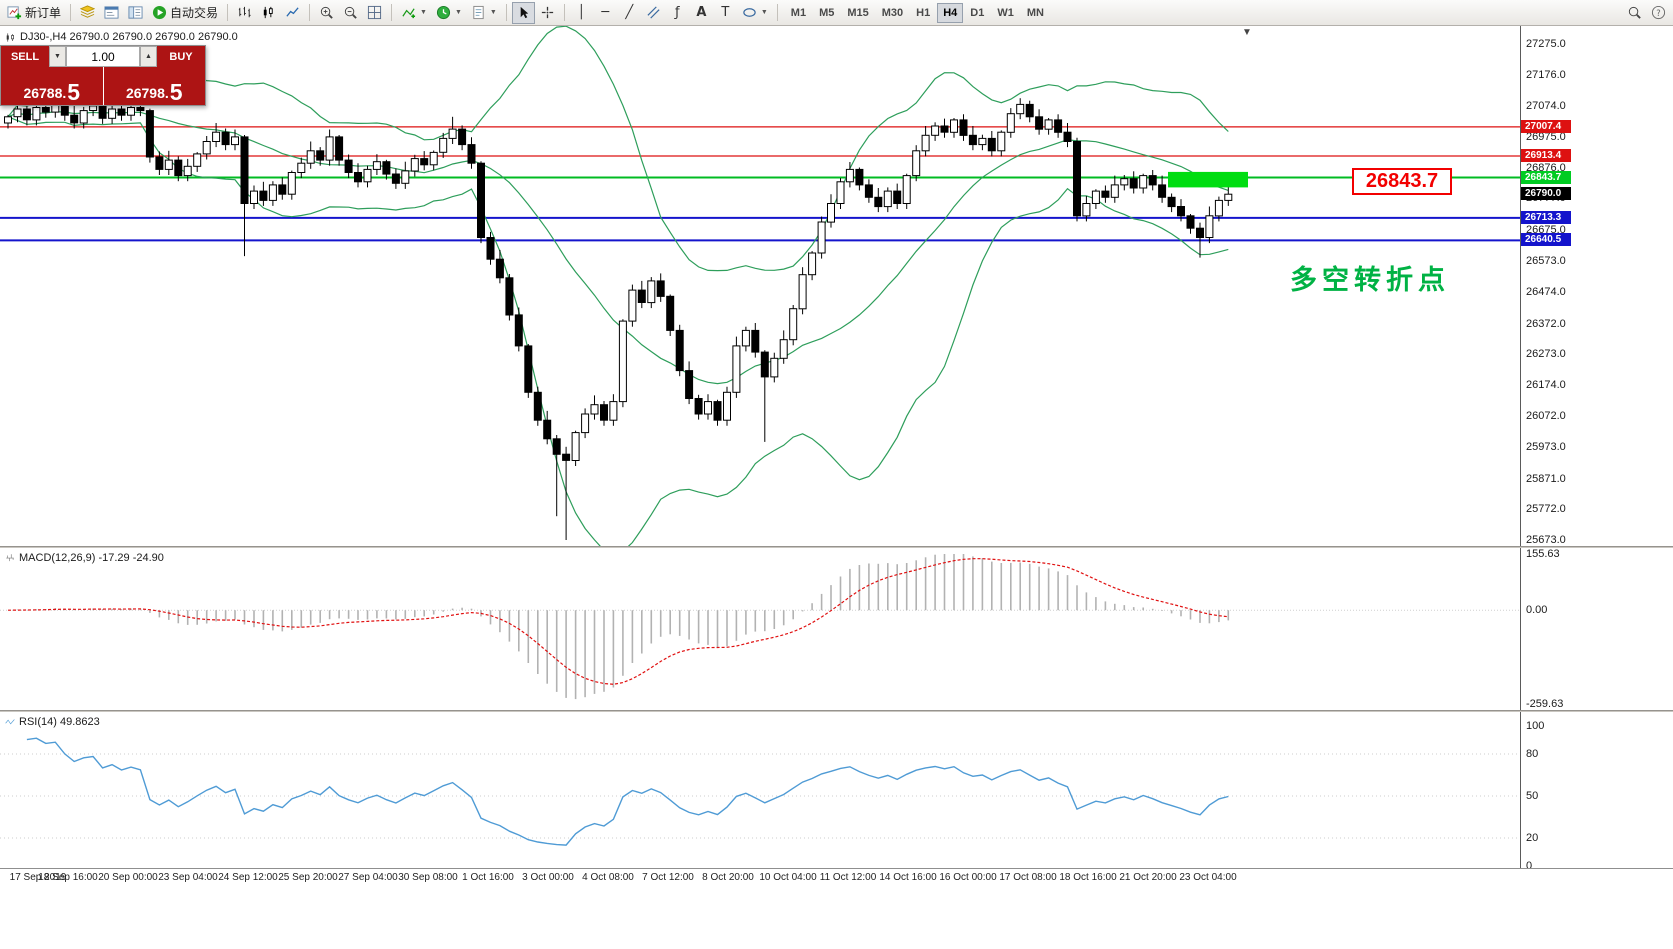  I want to click on macd-axis: 155.63 0.00 -259.63, so click(1596, 629).